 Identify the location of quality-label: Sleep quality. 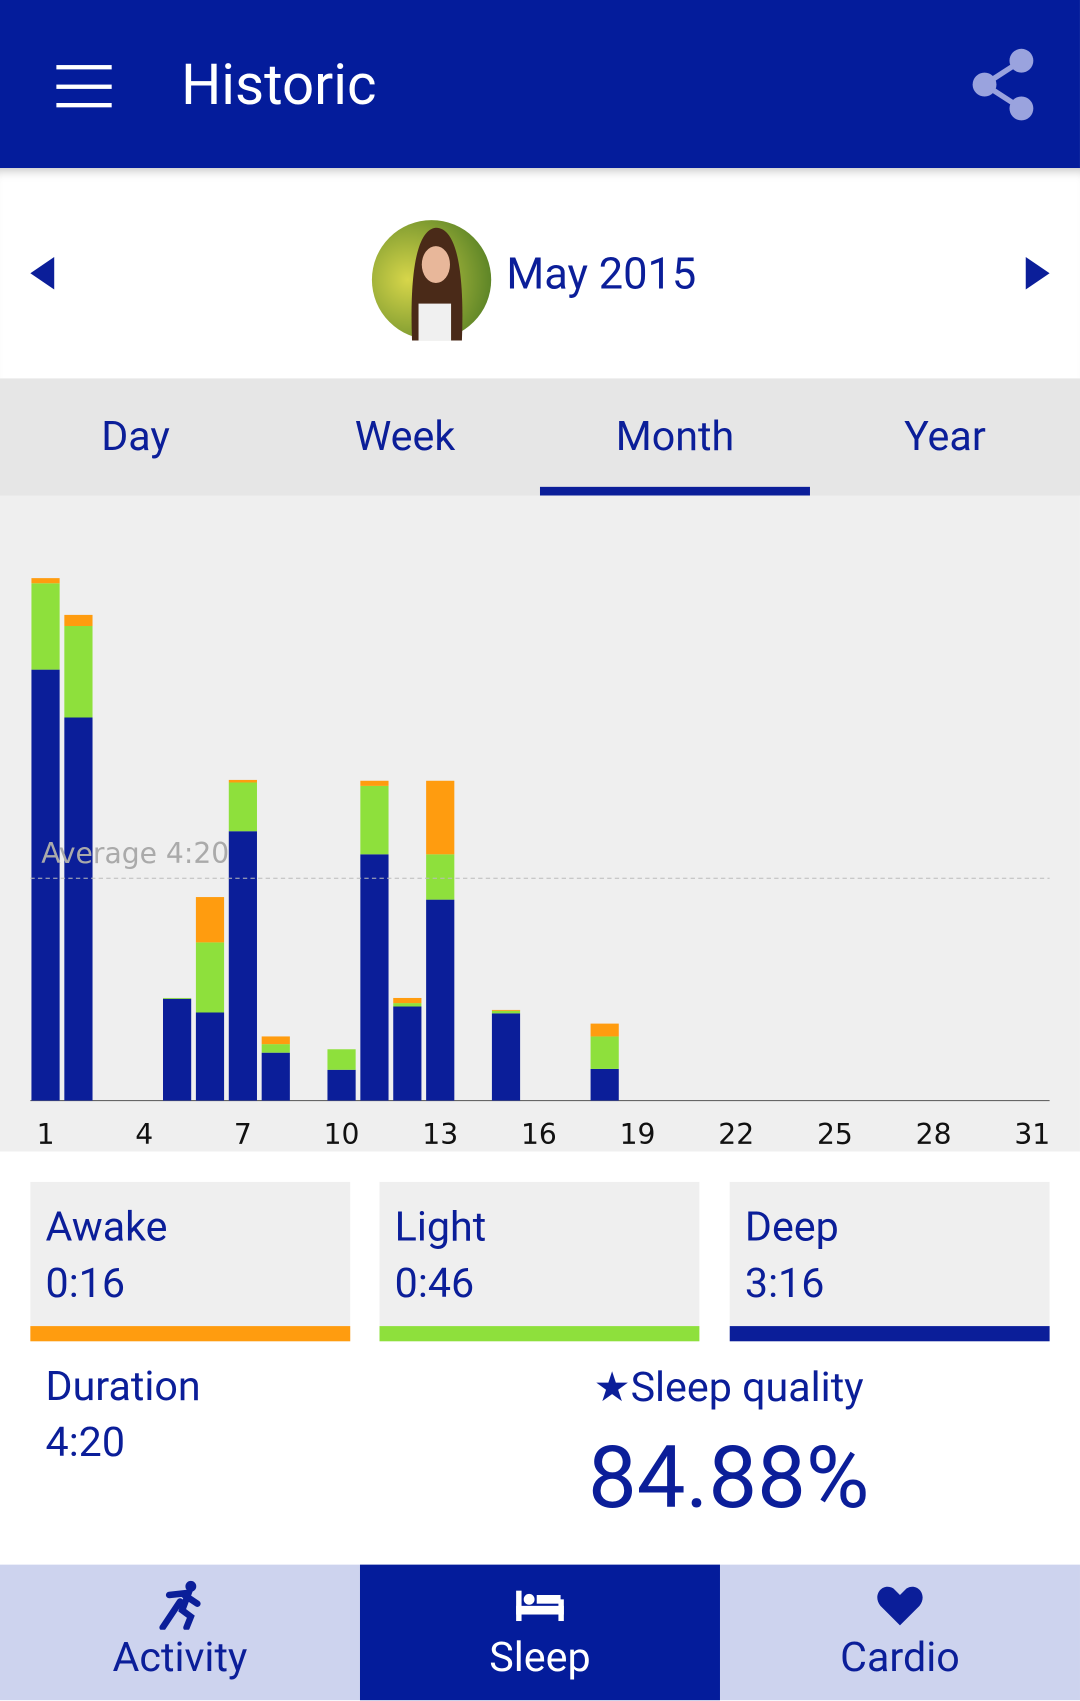
(747, 1388).